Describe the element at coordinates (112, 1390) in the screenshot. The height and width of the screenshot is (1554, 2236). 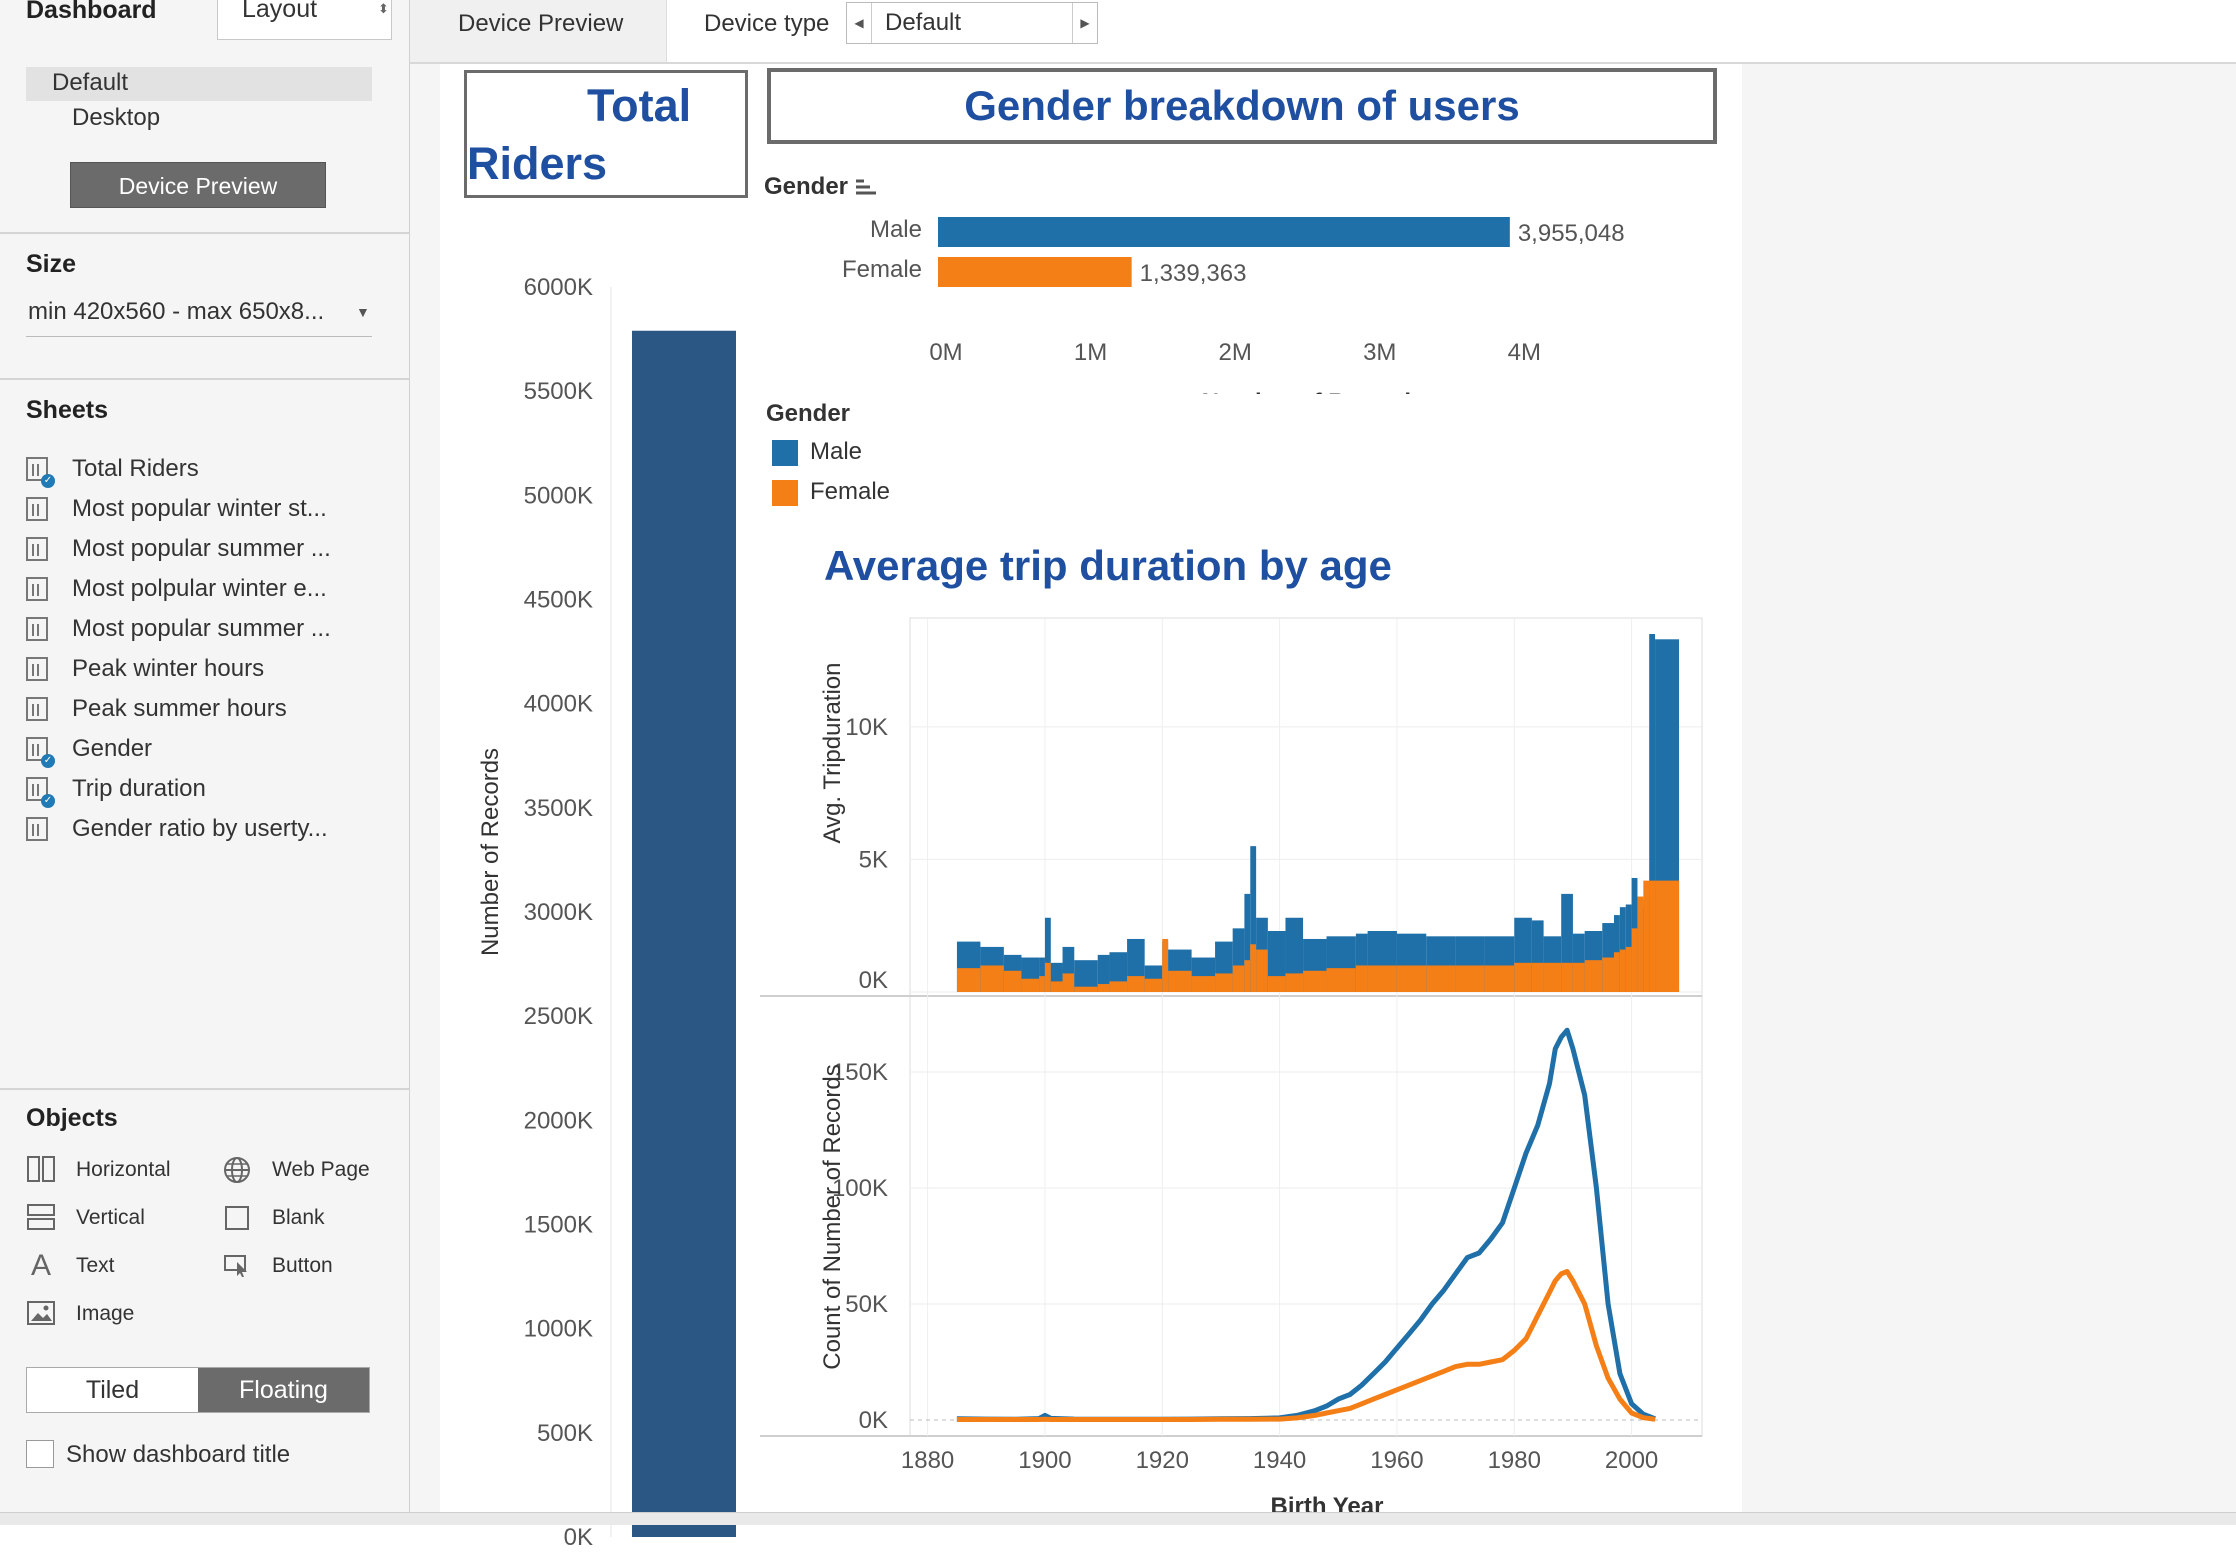
I see `tiled-button: Tiled` at that location.